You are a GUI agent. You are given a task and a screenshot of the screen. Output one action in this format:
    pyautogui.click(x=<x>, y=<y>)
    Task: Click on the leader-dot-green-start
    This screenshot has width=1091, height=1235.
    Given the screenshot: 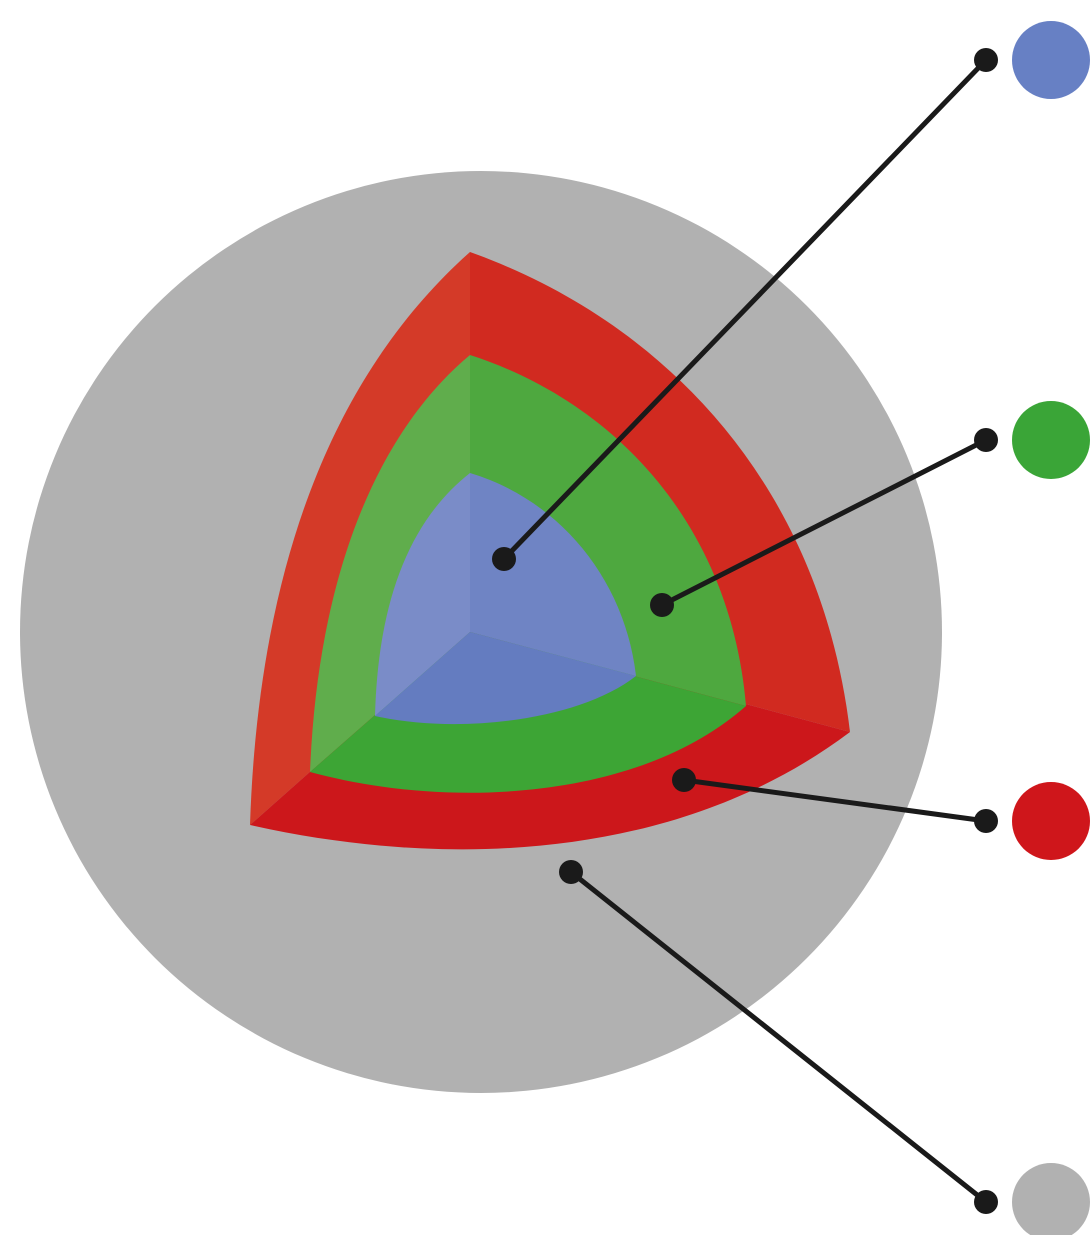 What is the action you would take?
    pyautogui.click(x=662, y=605)
    